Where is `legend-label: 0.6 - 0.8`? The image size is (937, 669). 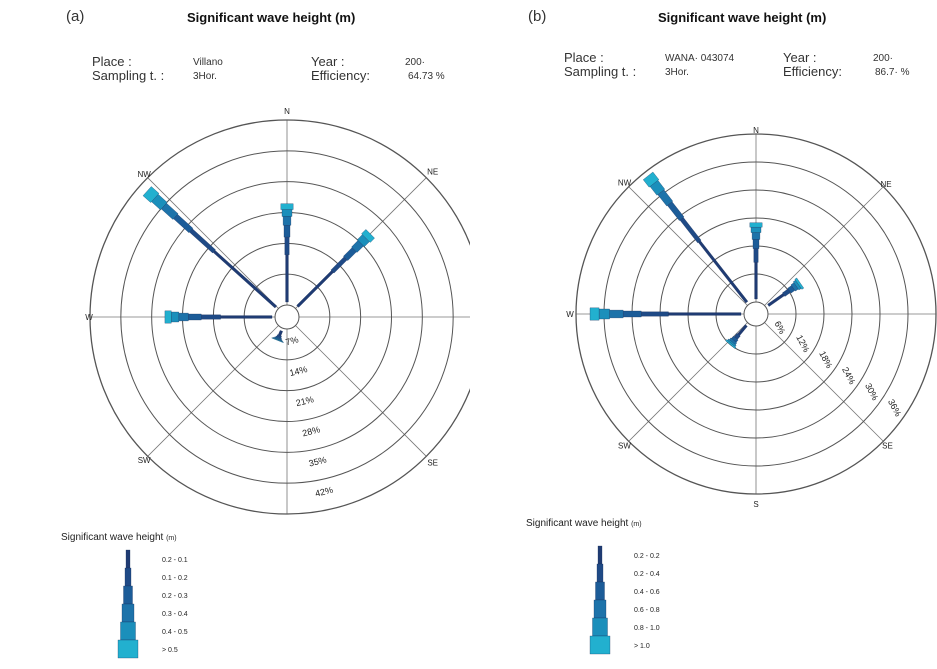
legend-label: 0.6 - 0.8 is located at coordinates (647, 610).